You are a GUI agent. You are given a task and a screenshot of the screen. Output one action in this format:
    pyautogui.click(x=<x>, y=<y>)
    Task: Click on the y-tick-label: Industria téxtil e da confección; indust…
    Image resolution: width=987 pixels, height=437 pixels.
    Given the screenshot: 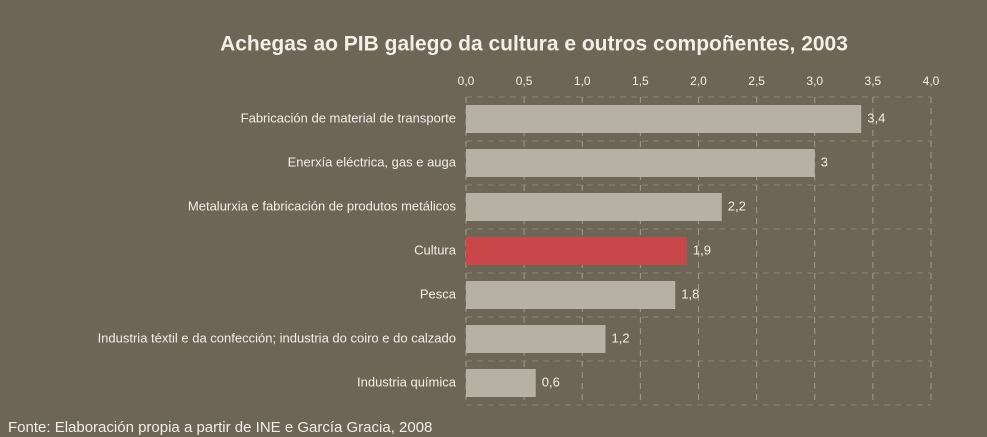 What is the action you would take?
    pyautogui.click(x=277, y=337)
    